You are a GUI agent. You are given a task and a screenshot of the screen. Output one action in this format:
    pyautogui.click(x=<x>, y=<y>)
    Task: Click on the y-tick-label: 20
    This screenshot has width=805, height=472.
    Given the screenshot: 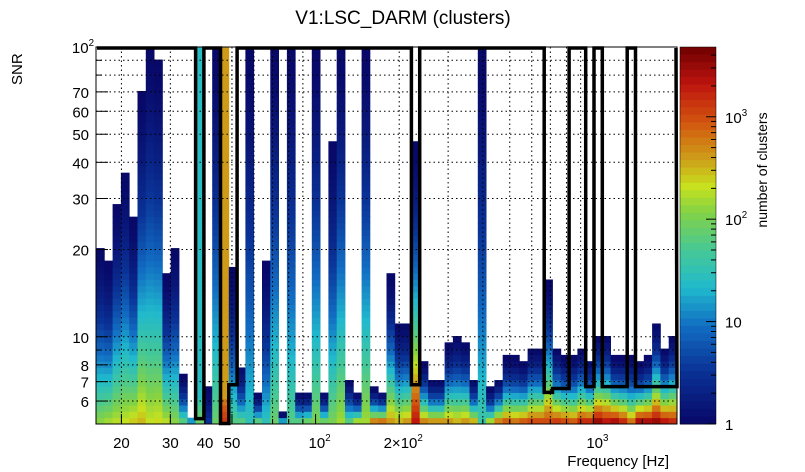 What is the action you would take?
    pyautogui.click(x=80, y=251)
    